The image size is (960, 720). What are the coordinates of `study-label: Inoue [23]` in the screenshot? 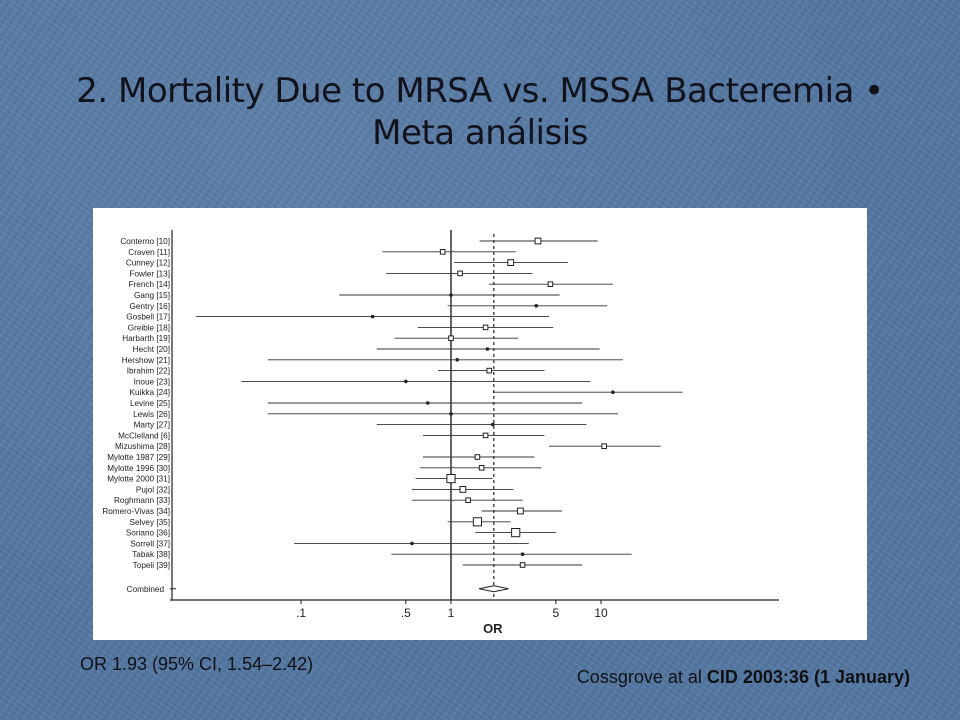 It's located at (152, 381).